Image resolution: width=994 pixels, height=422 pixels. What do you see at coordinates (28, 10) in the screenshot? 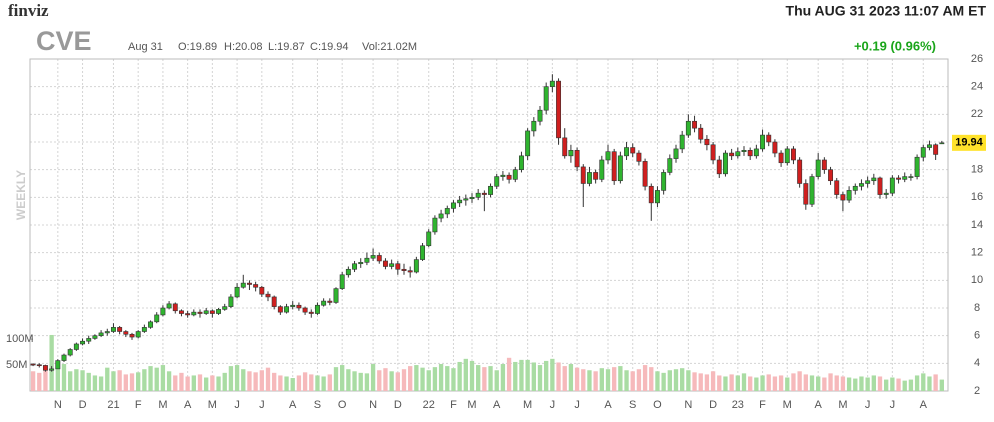
I see `brand: finviz` at bounding box center [28, 10].